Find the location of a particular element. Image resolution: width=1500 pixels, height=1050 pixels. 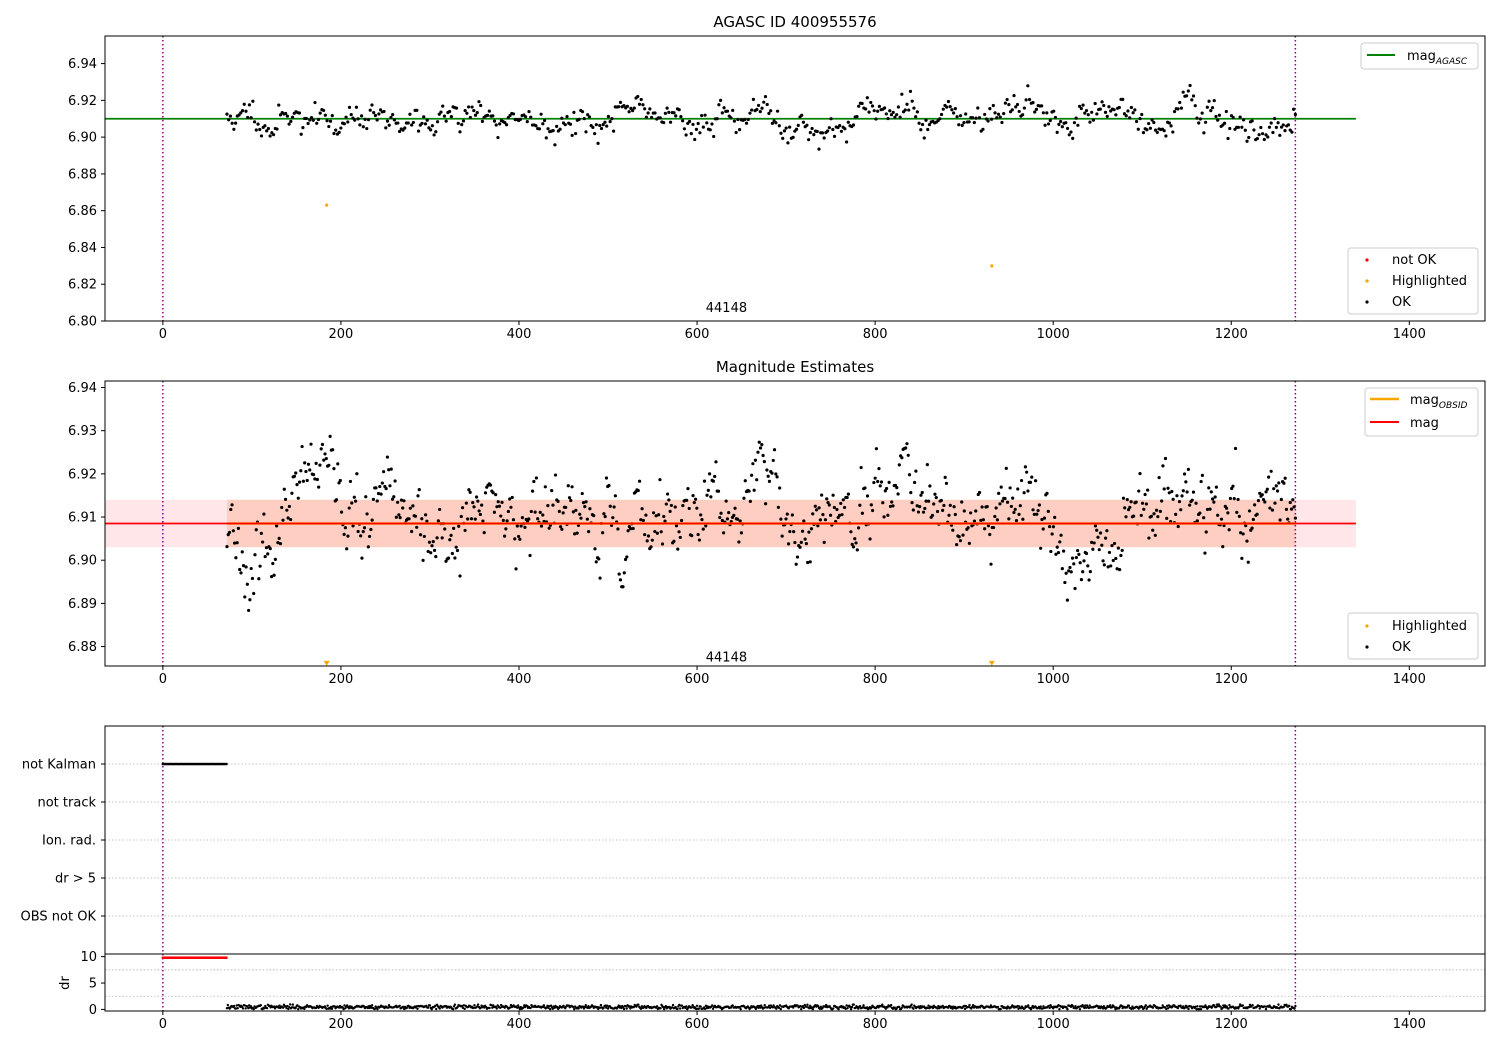

legend-box is located at coordinates (1413, 636).